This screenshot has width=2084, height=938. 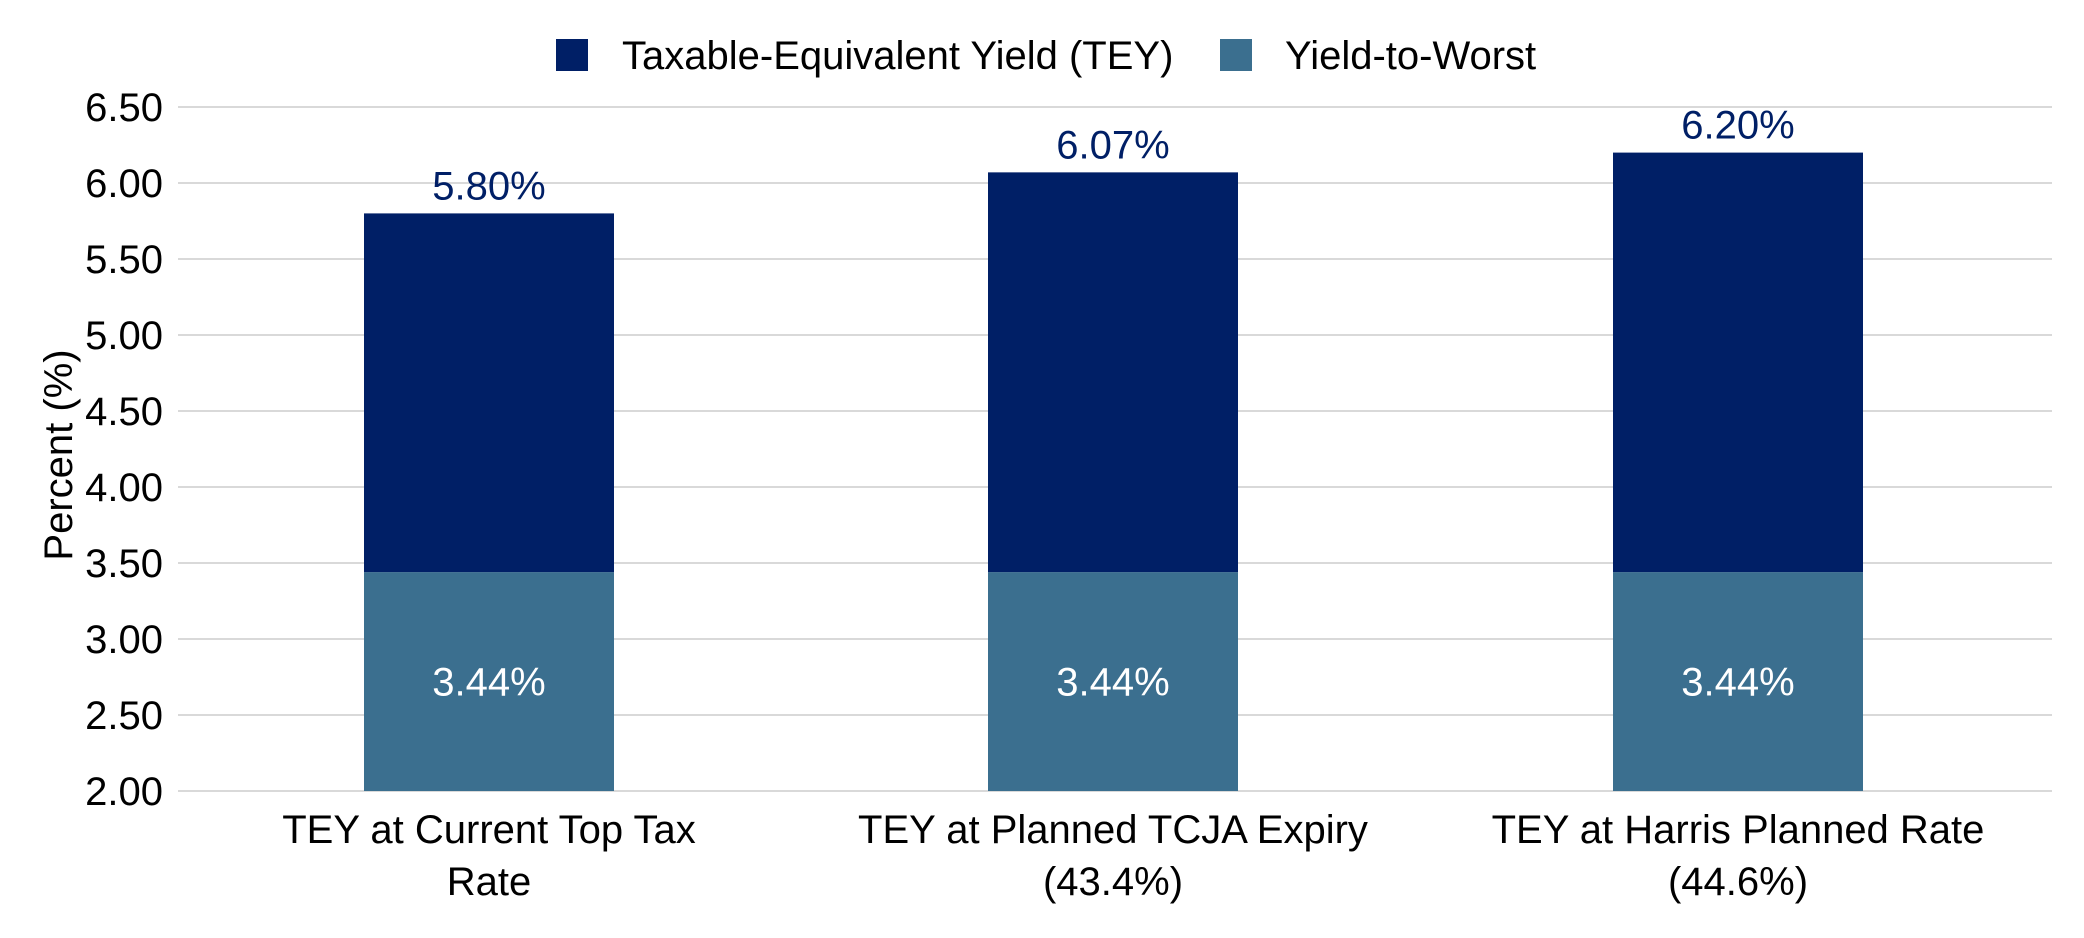 What do you see at coordinates (1737, 126) in the screenshot?
I see `data-label-tey: 6.20%` at bounding box center [1737, 126].